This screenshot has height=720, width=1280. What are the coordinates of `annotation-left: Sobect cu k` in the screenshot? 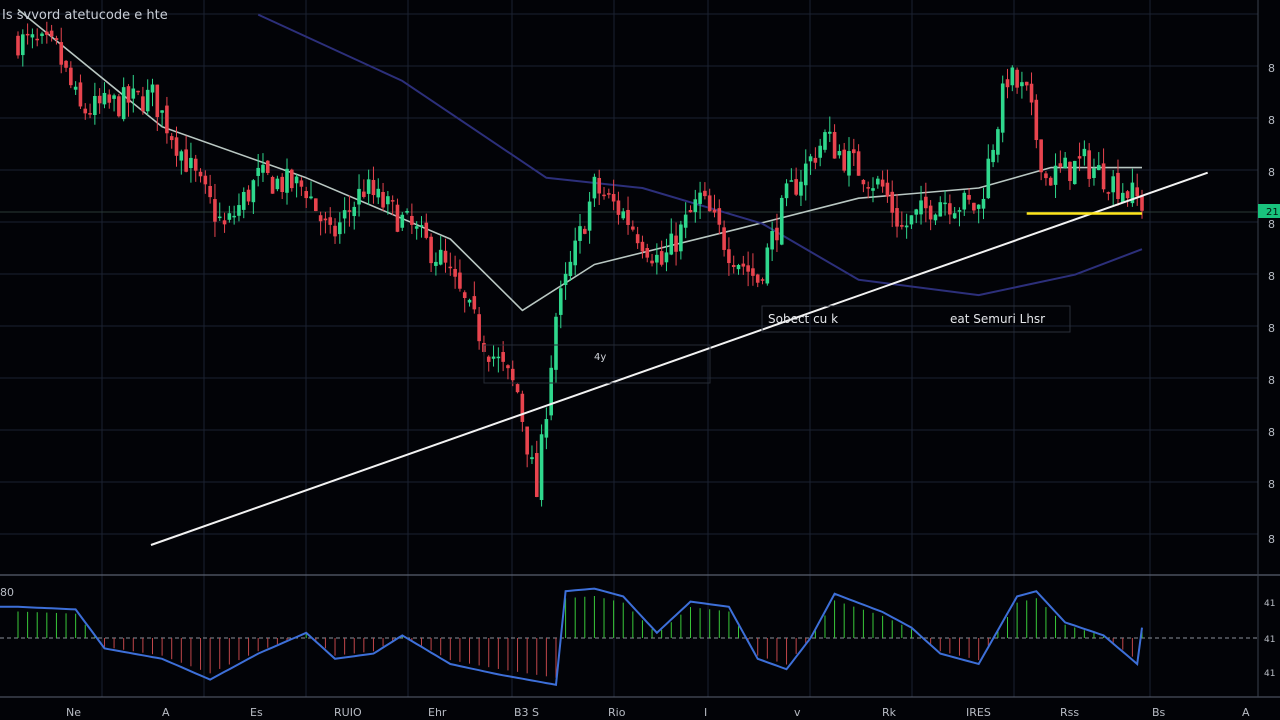 It's located at (803, 319).